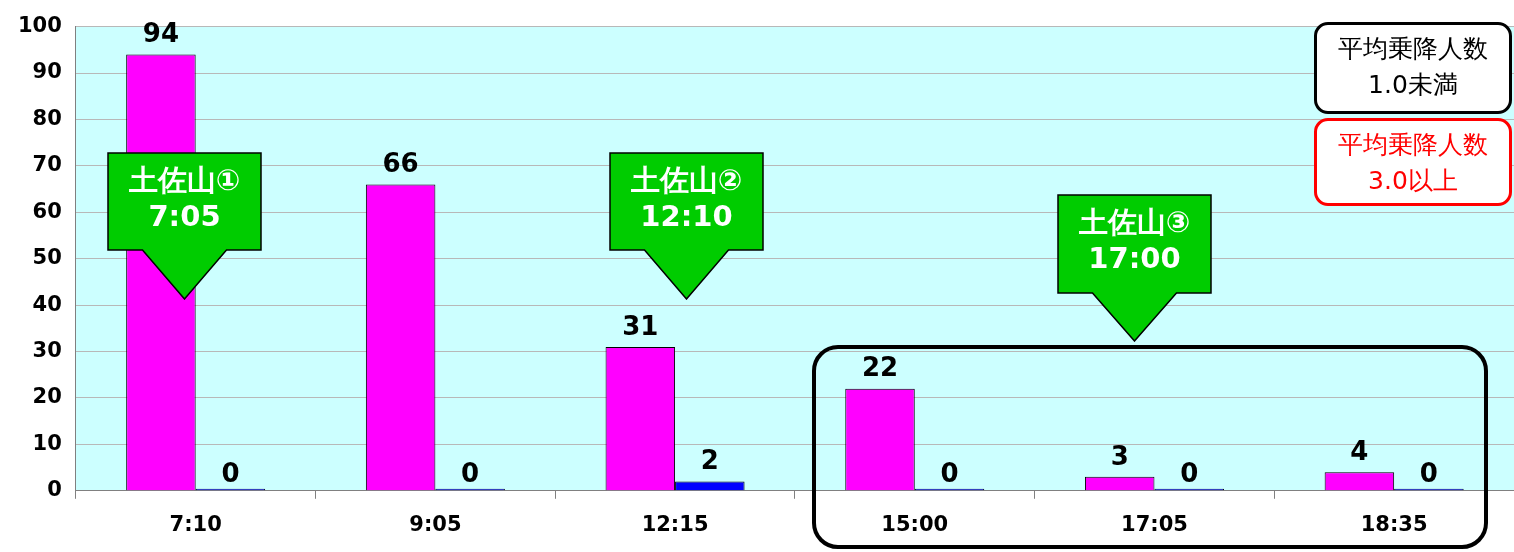  Describe the element at coordinates (640, 325) in the screenshot. I see `data-label: 31` at that location.